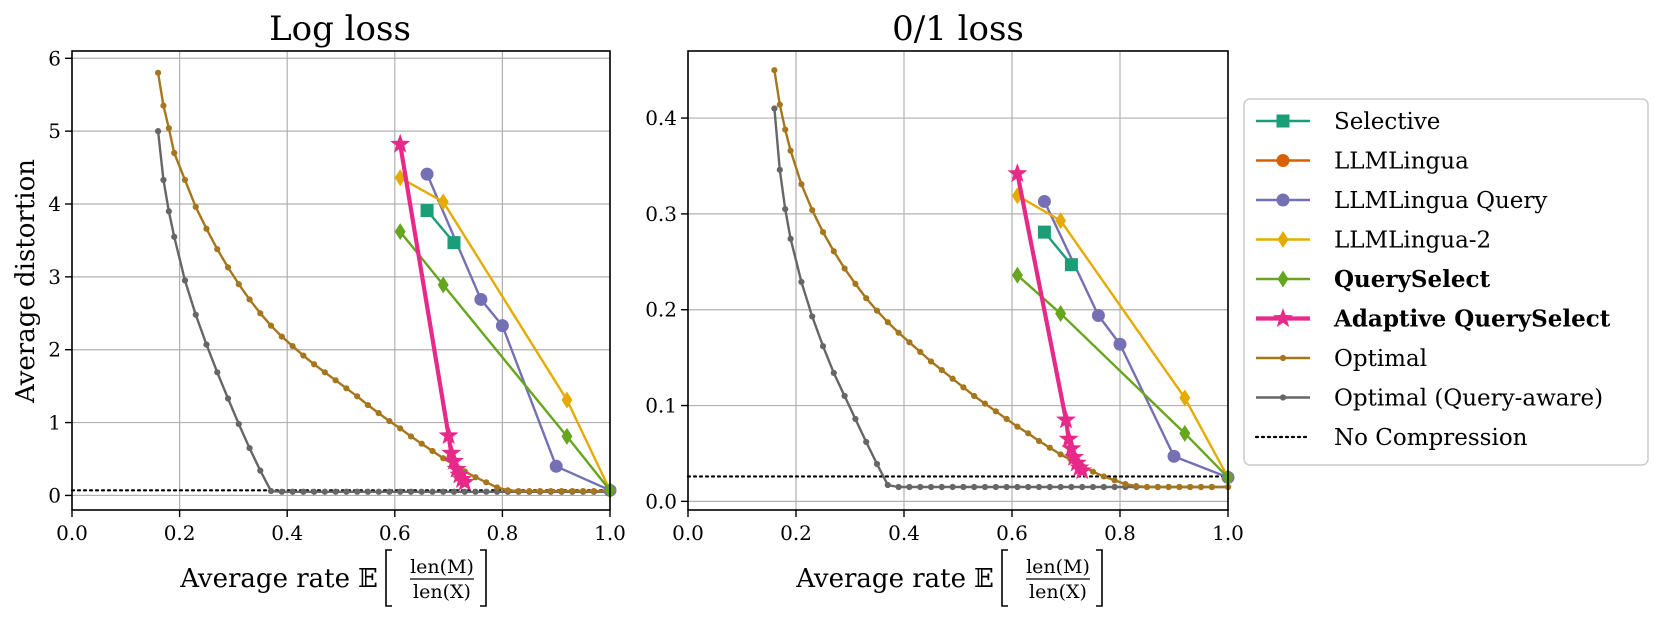  Describe the element at coordinates (264, 579) in the screenshot. I see `log-loss-xlabel: Average rate` at that location.